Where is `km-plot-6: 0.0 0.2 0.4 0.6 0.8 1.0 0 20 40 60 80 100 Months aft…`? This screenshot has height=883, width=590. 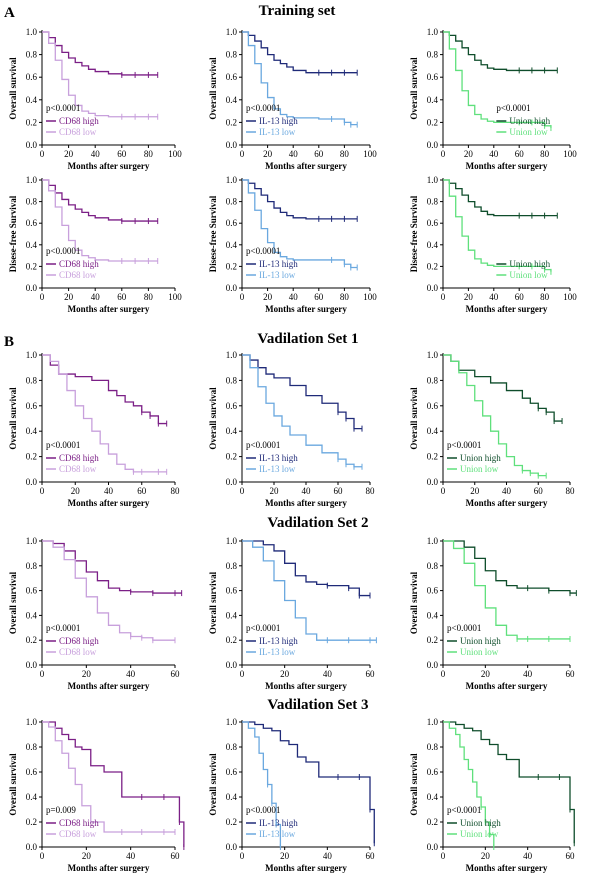 km-plot-6: 0.0 0.2 0.4 0.6 0.8 1.0 0 20 40 60 80 100 Months aft… is located at coordinates (493, 244).